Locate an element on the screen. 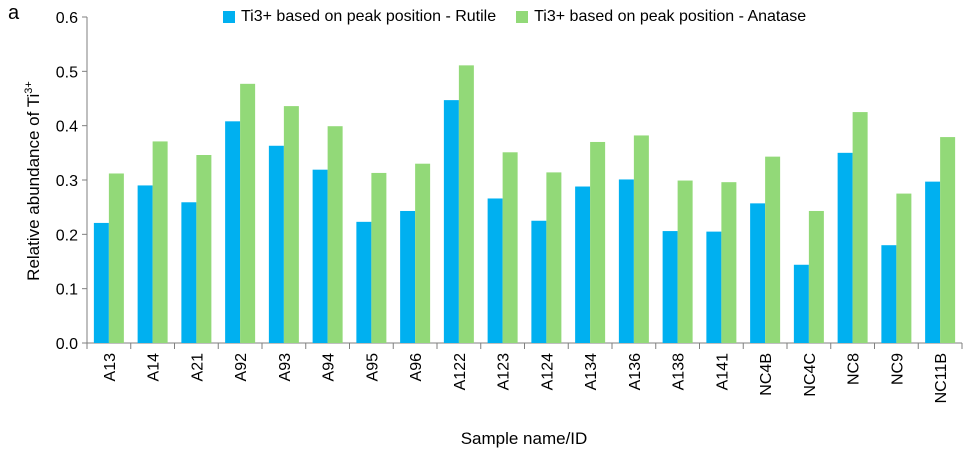  legend-item-anatase: Ti3+ based on peak position - Anatase is located at coordinates (661, 17).